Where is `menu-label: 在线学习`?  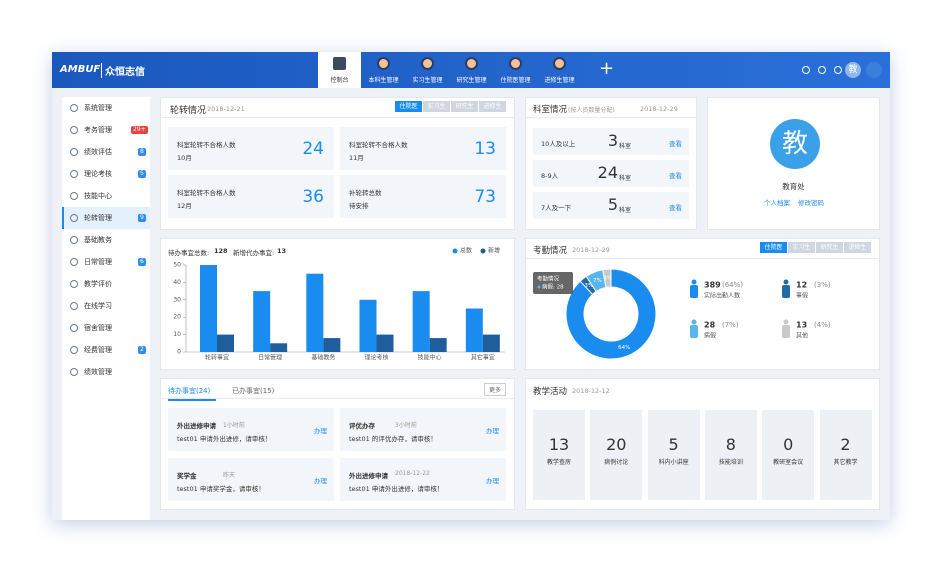
menu-label: 在线学习 is located at coordinates (98, 306).